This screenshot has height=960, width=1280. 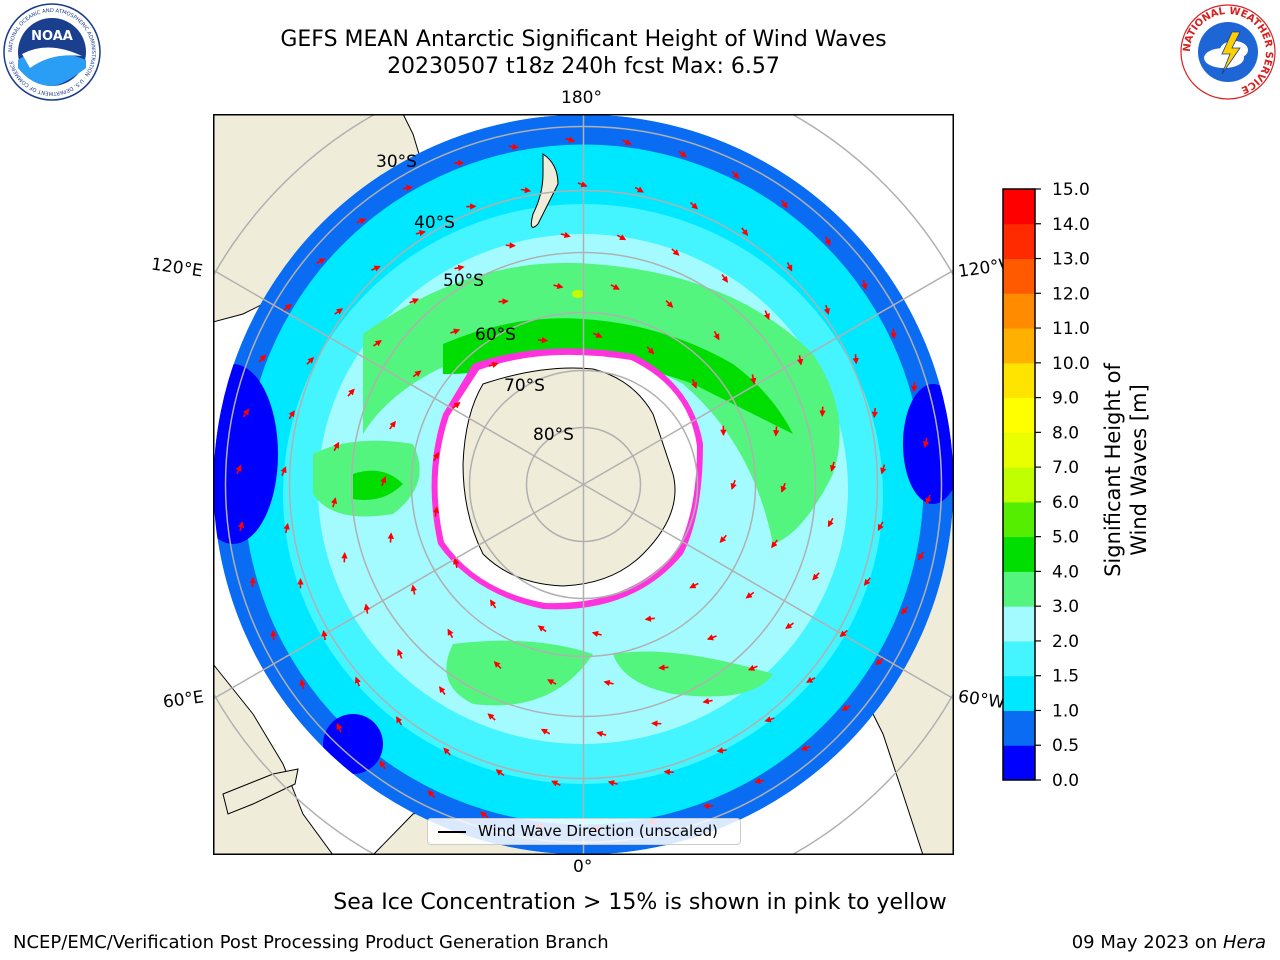 What do you see at coordinates (1065, 399) in the screenshot?
I see `colorbar-tick-label: 9.0` at bounding box center [1065, 399].